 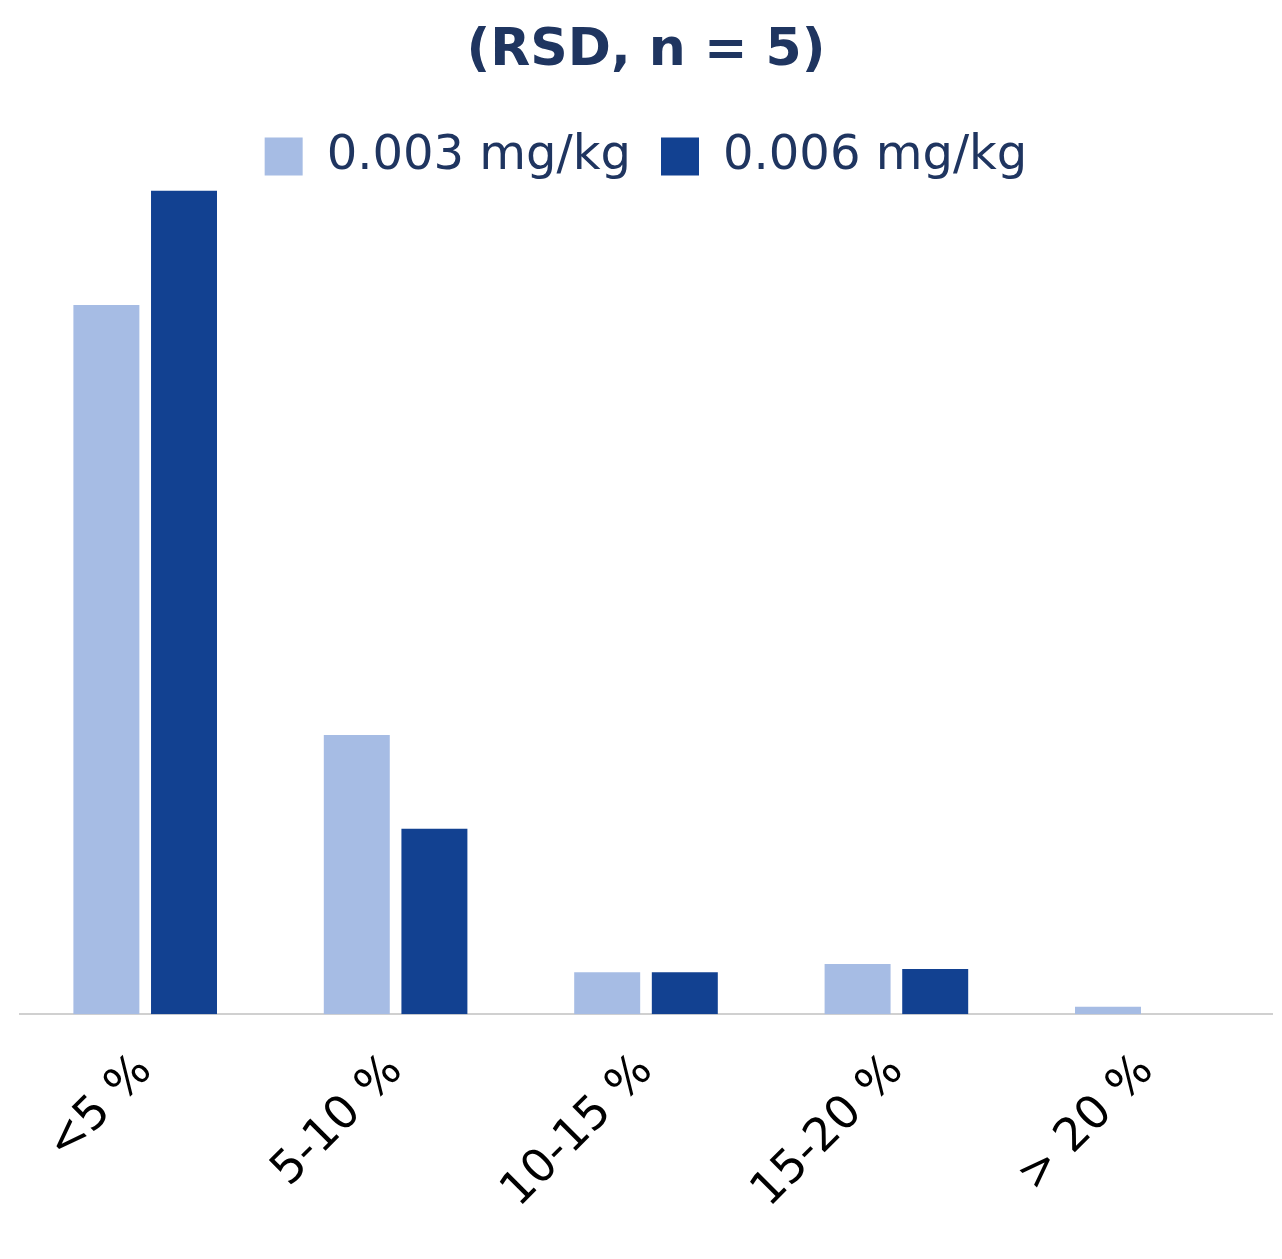 I want to click on legend-label: 0.006 mg/kg, so click(x=875, y=151).